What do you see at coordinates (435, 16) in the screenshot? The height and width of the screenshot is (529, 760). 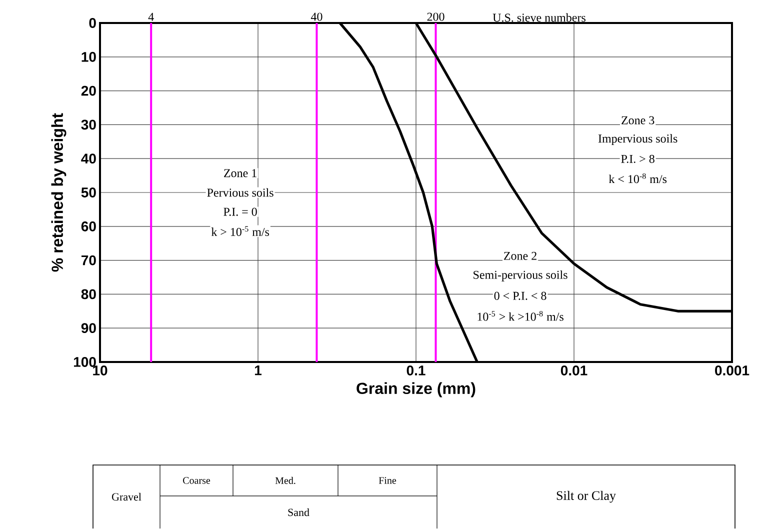 I see `annotation: 200` at bounding box center [435, 16].